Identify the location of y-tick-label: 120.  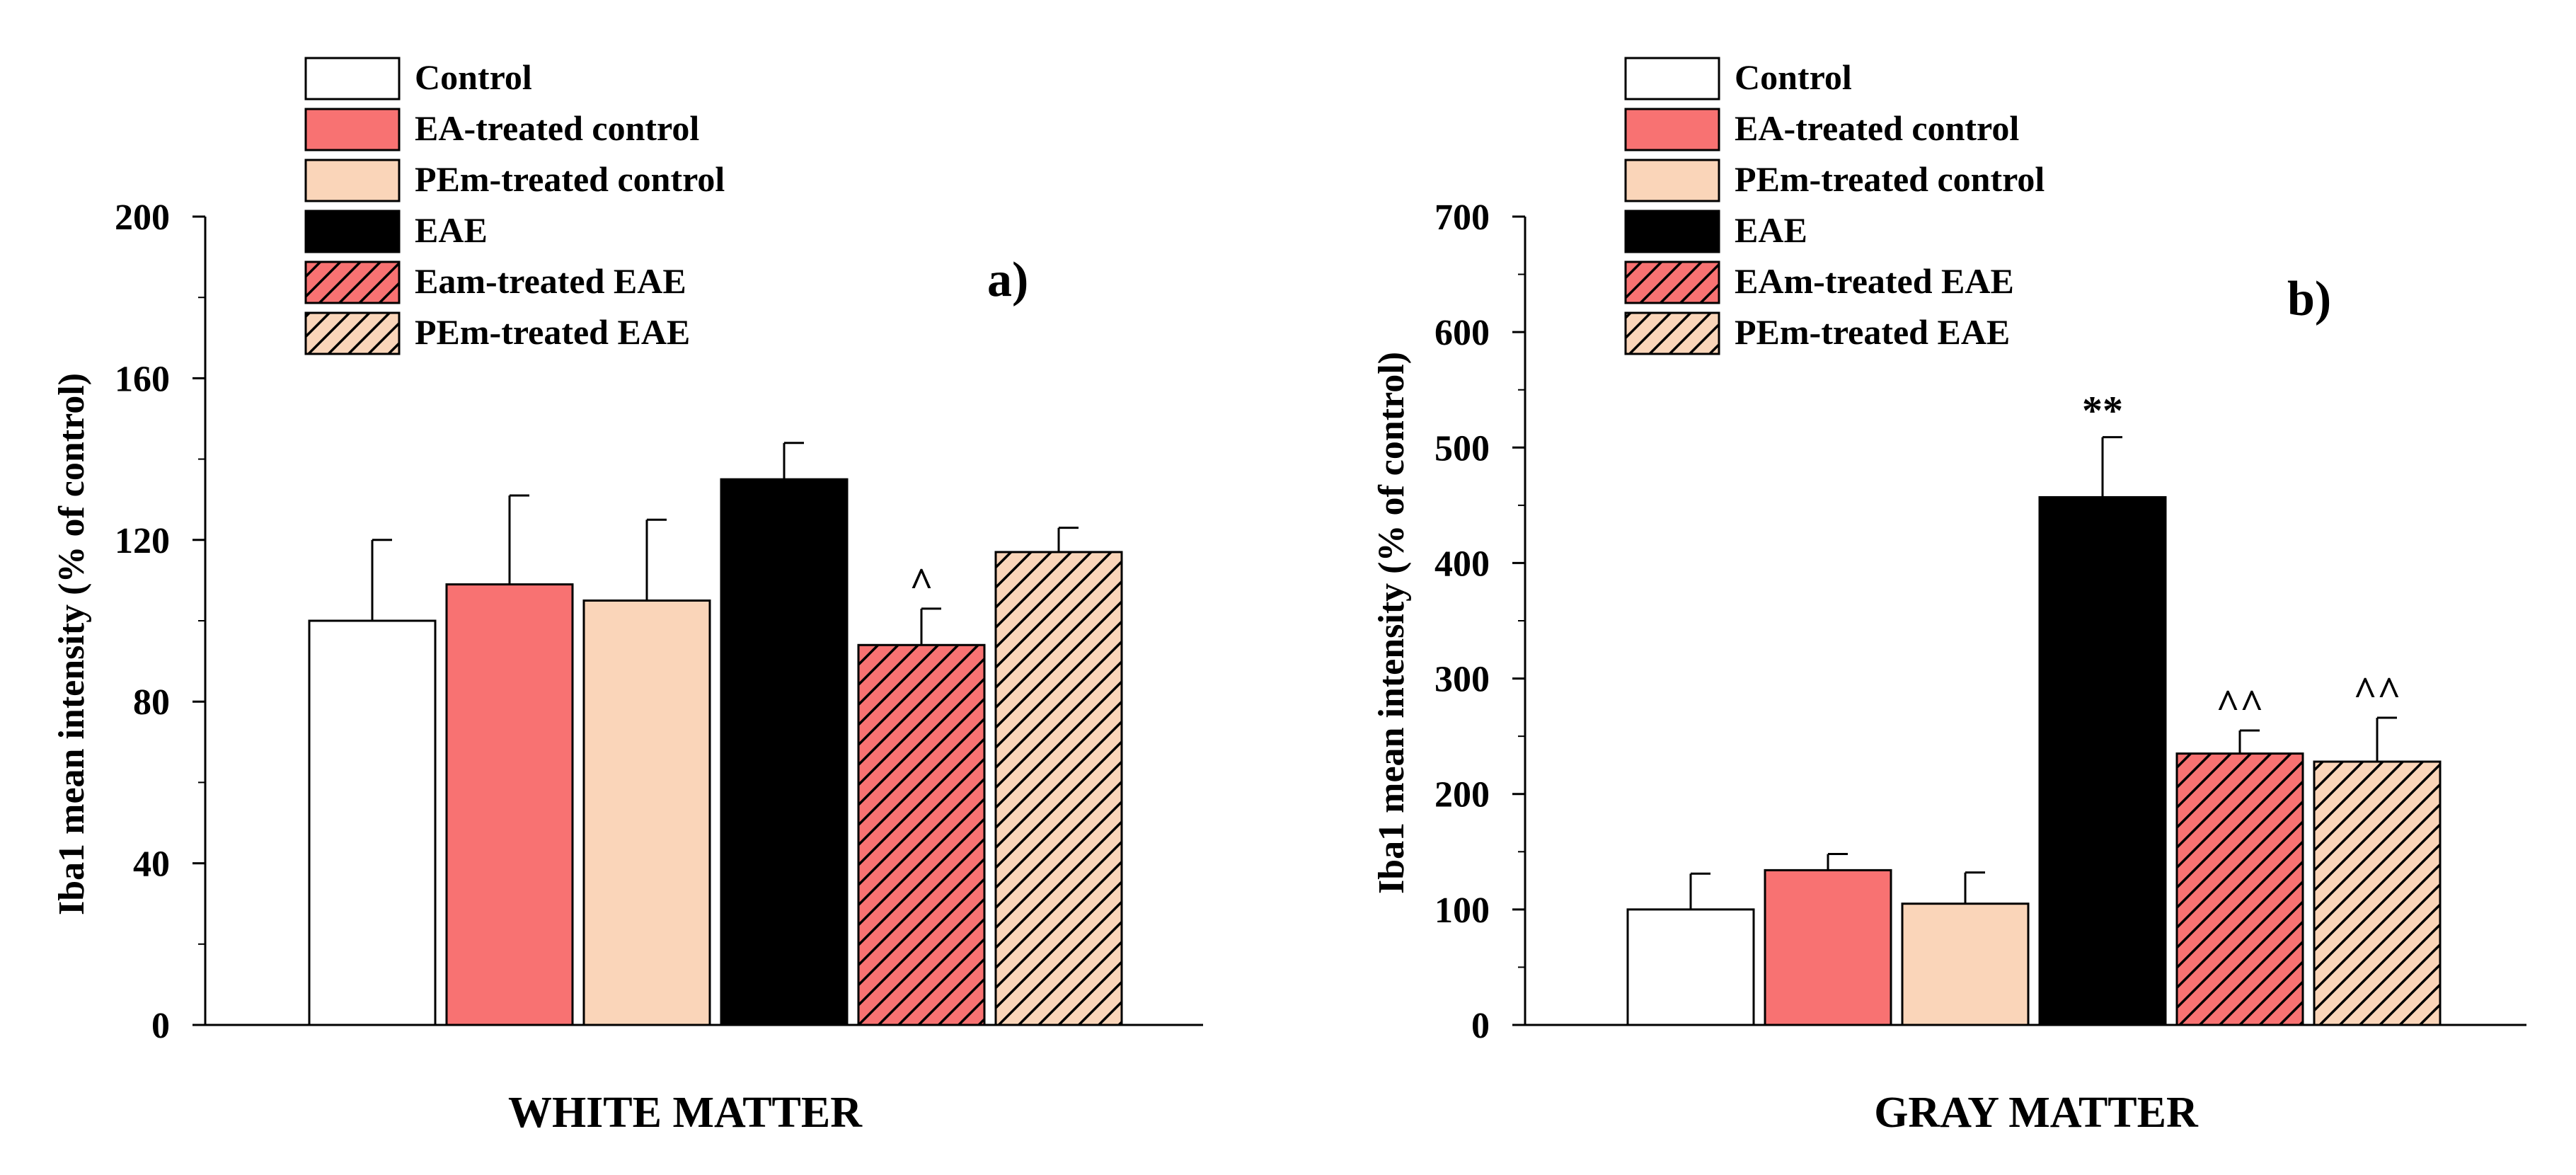
(143, 541).